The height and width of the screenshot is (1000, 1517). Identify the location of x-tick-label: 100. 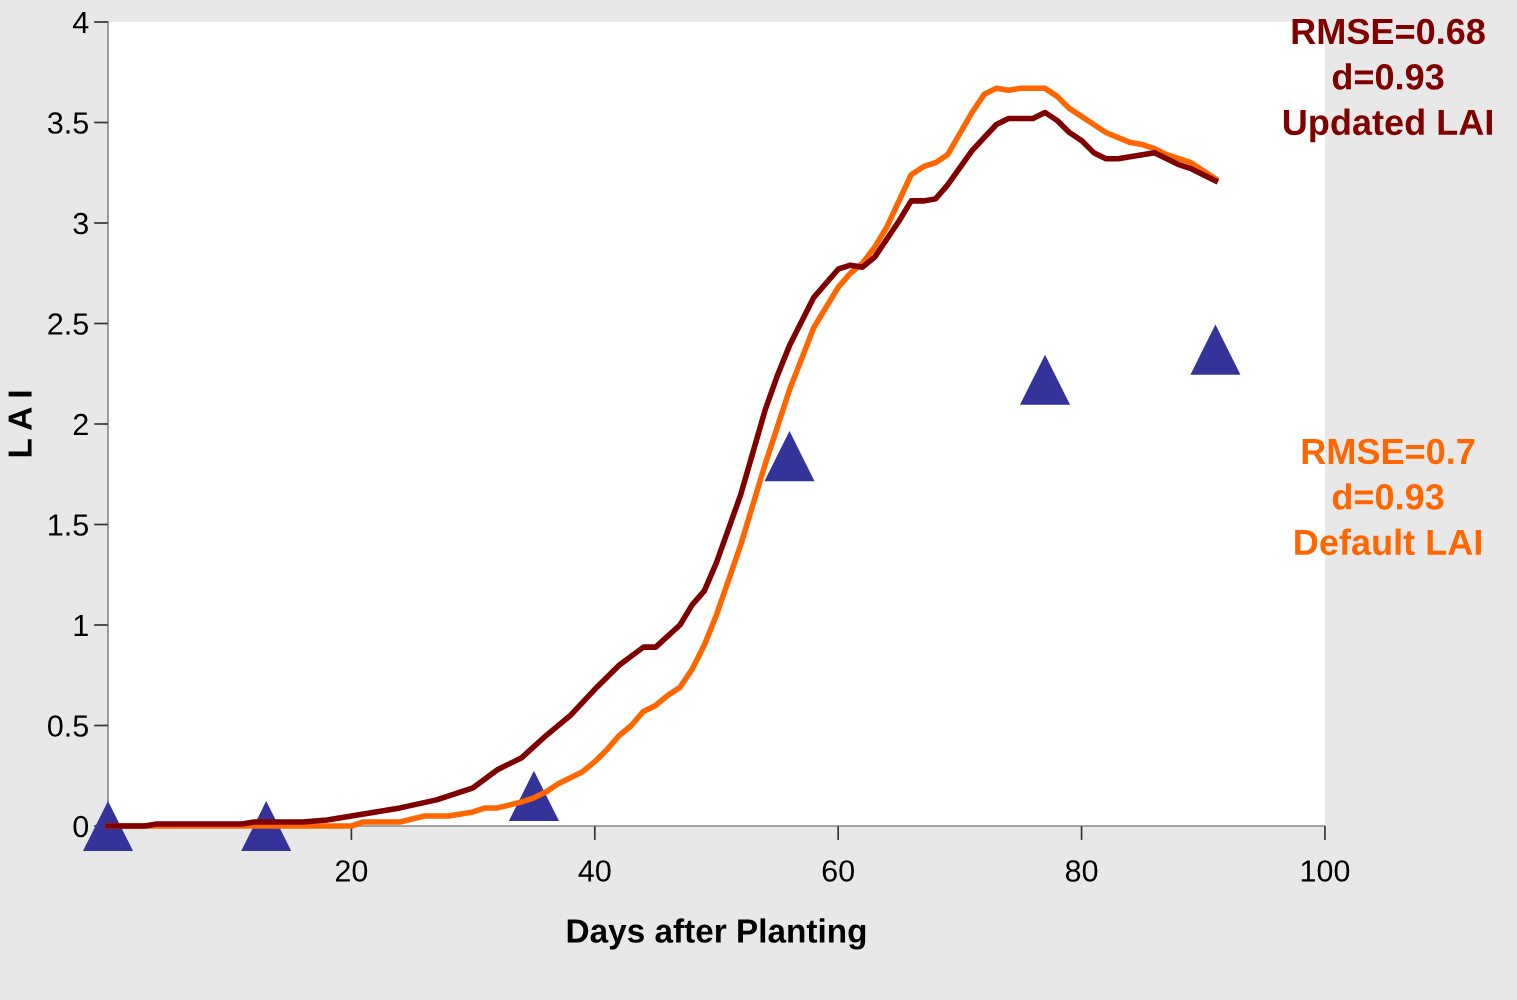
(1325, 871).